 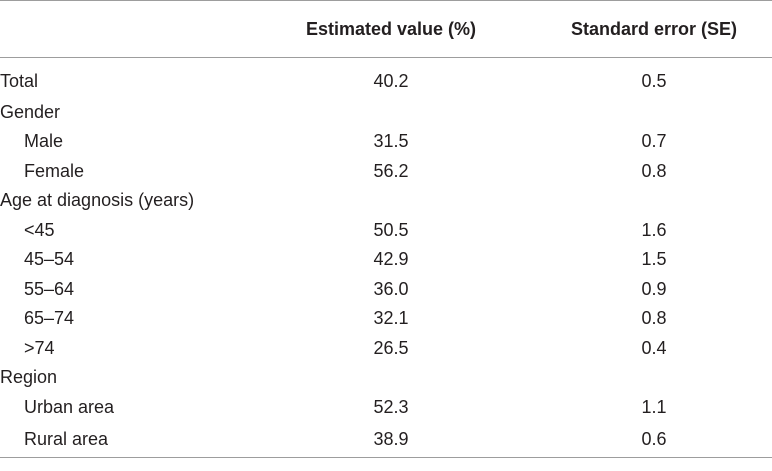 I want to click on table-row: 55–64 36.0 0.9, so click(x=386, y=290).